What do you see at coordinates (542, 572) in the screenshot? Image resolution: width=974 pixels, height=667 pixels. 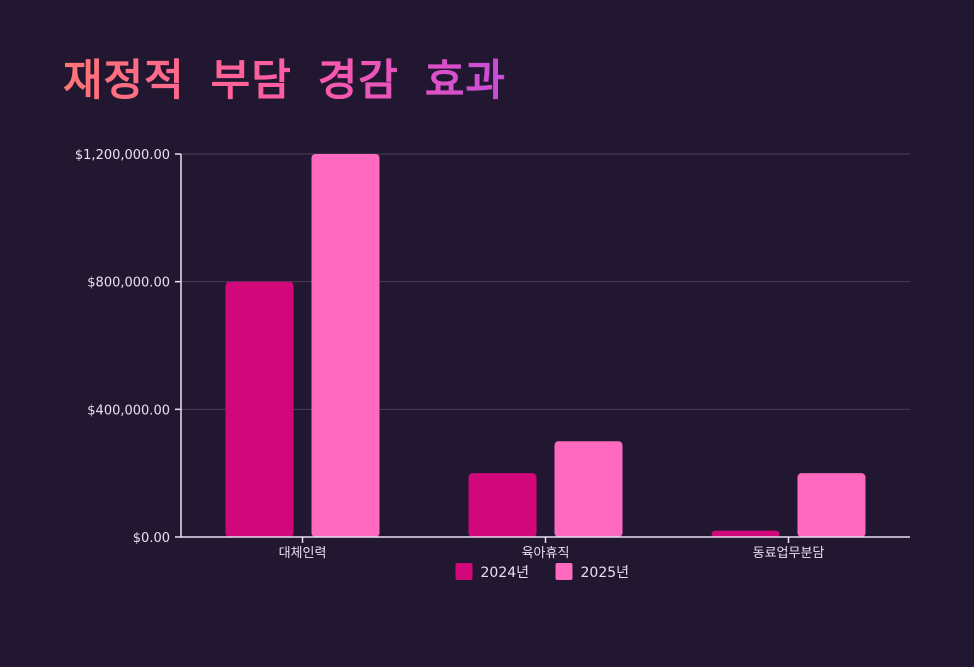 I see `legend: 2024년 2025년` at bounding box center [542, 572].